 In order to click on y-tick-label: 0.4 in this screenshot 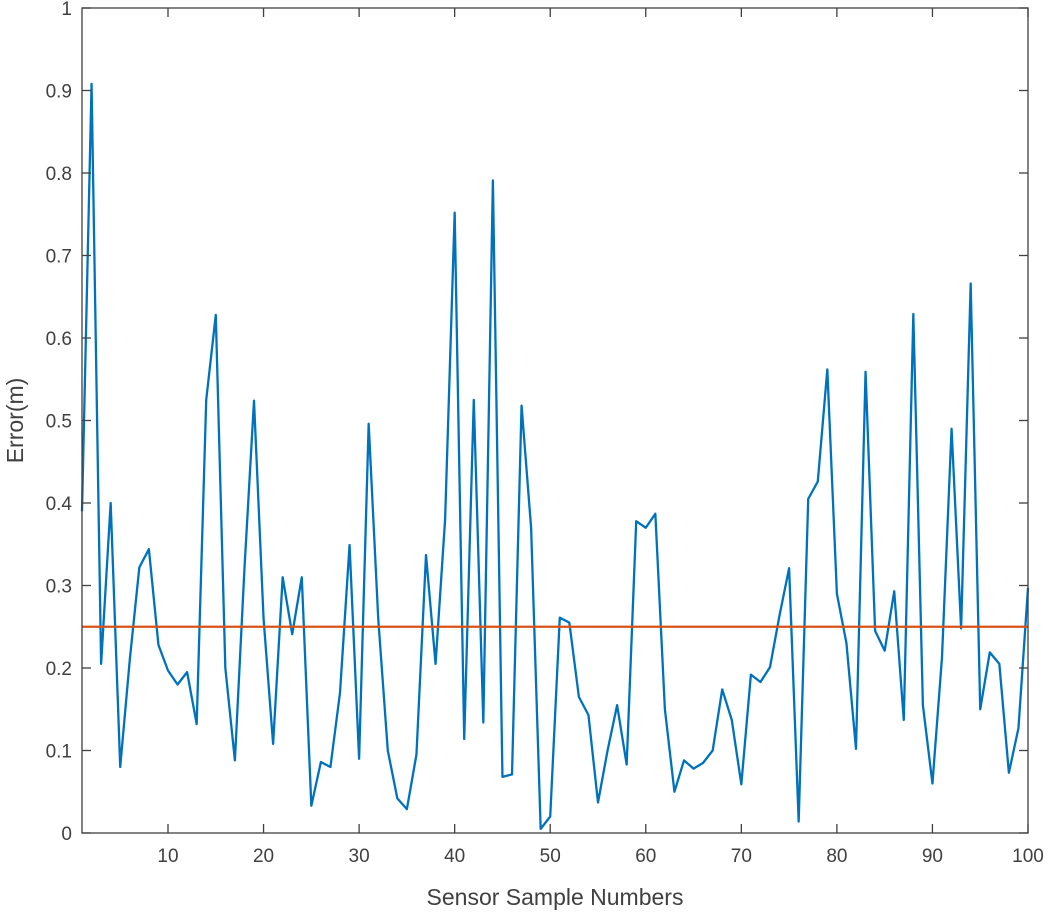, I will do `click(59, 504)`.